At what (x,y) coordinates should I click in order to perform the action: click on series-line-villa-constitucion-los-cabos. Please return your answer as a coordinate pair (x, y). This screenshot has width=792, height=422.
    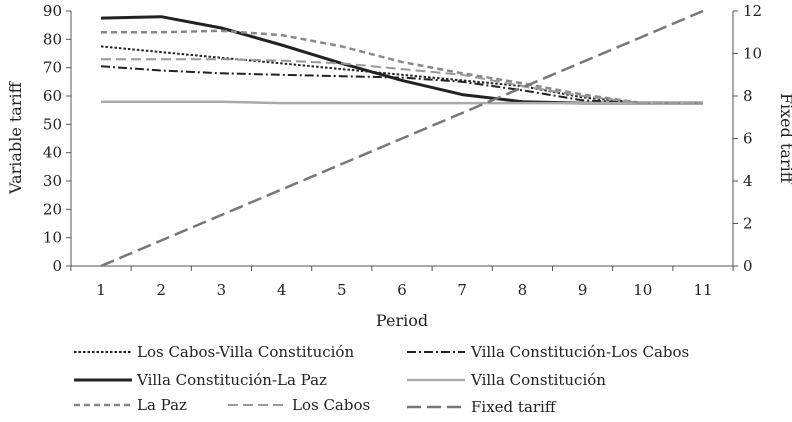
    Looking at the image, I should click on (401, 85).